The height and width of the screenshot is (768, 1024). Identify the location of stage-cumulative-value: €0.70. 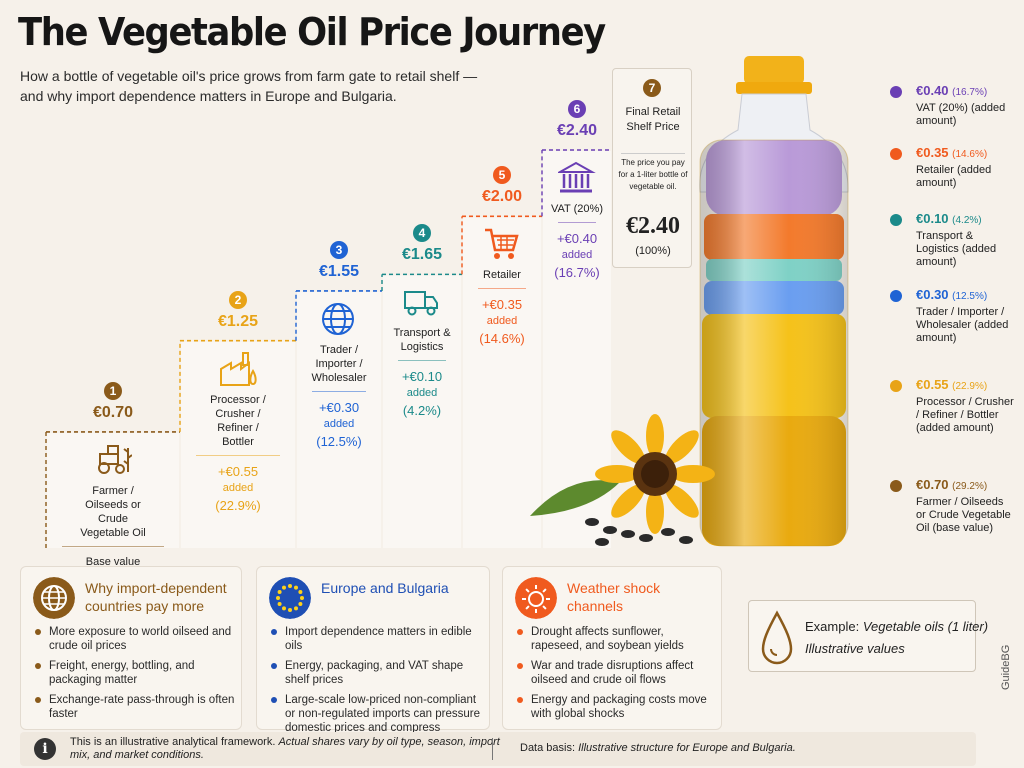
(113, 412).